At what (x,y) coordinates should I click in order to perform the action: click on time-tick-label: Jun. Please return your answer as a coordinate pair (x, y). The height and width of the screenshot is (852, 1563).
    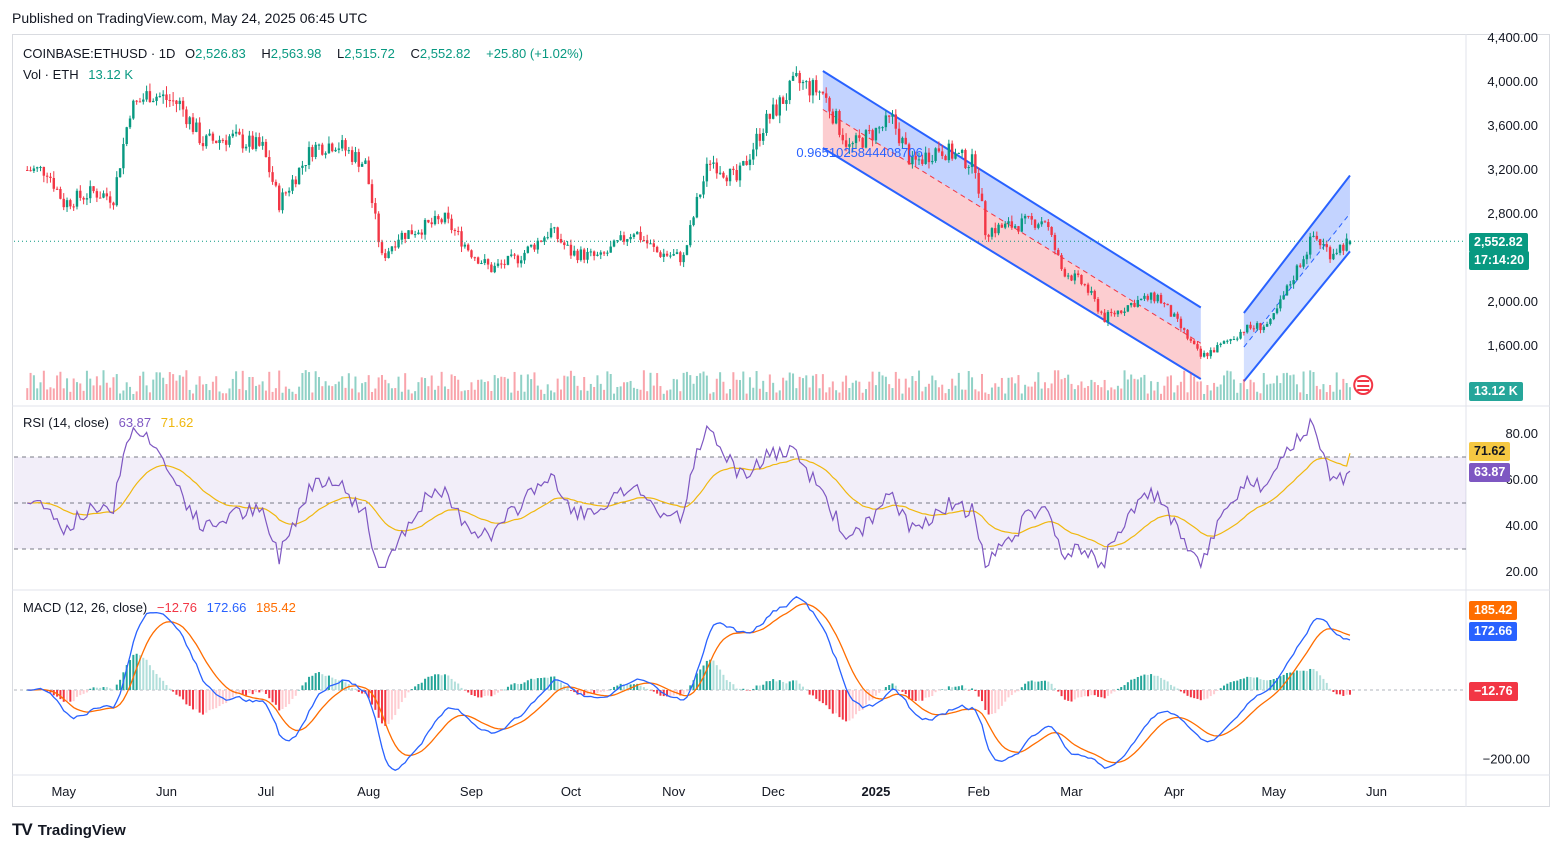
    Looking at the image, I should click on (1376, 791).